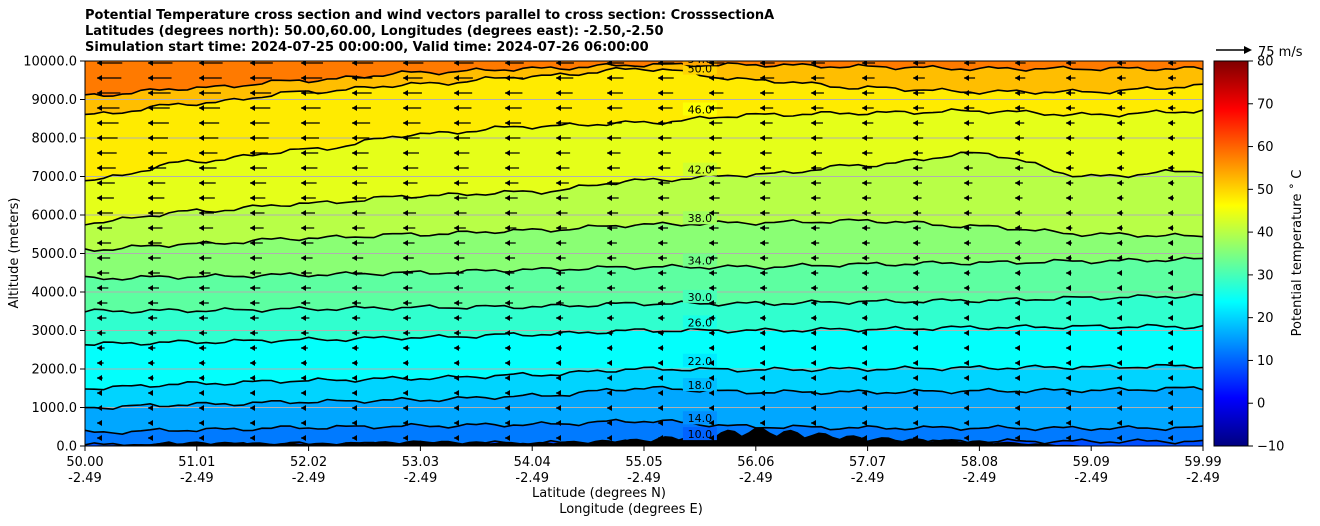  What do you see at coordinates (1248, 50) in the screenshot?
I see `quiver-key-arrowhead` at bounding box center [1248, 50].